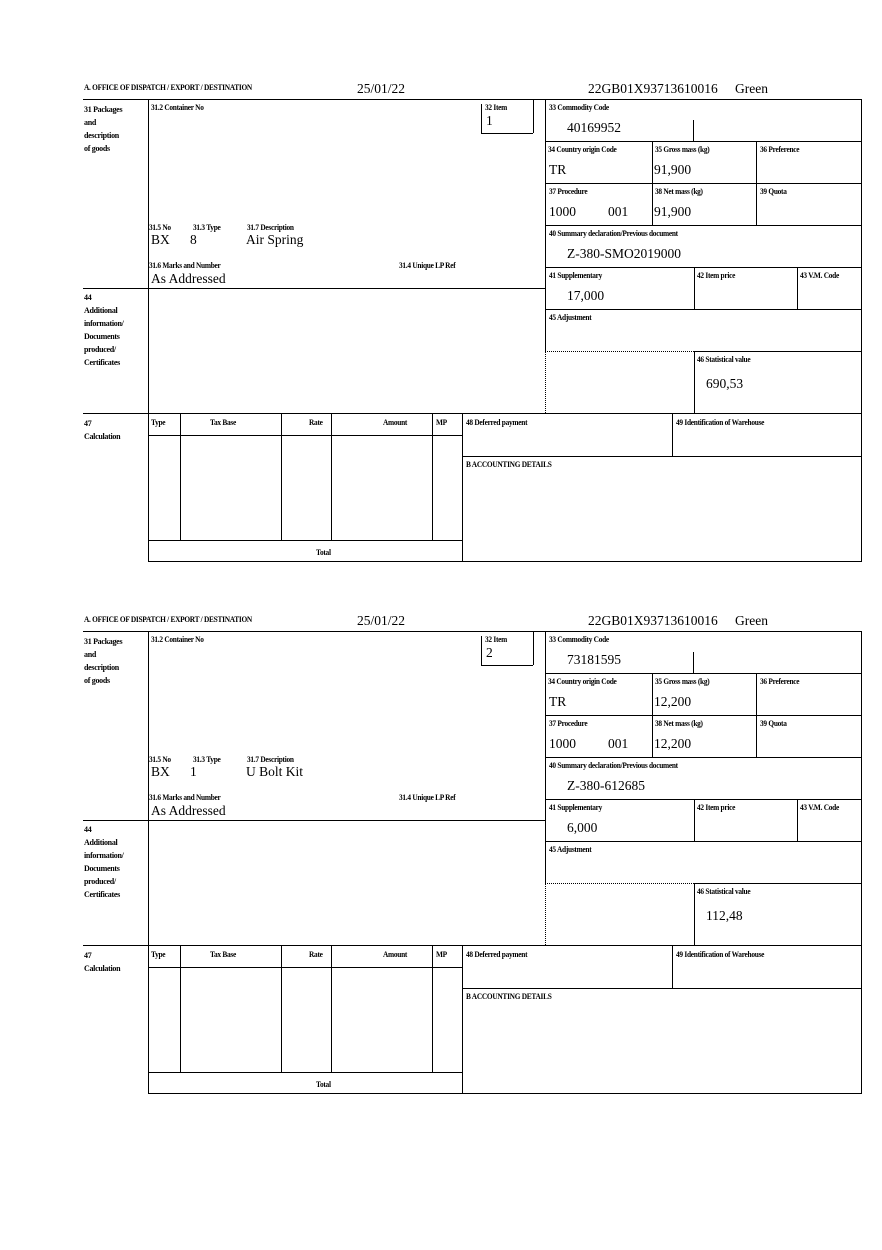  What do you see at coordinates (682, 149) in the screenshot?
I see `gross-mass-label: 35 Gross mass (kg)` at bounding box center [682, 149].